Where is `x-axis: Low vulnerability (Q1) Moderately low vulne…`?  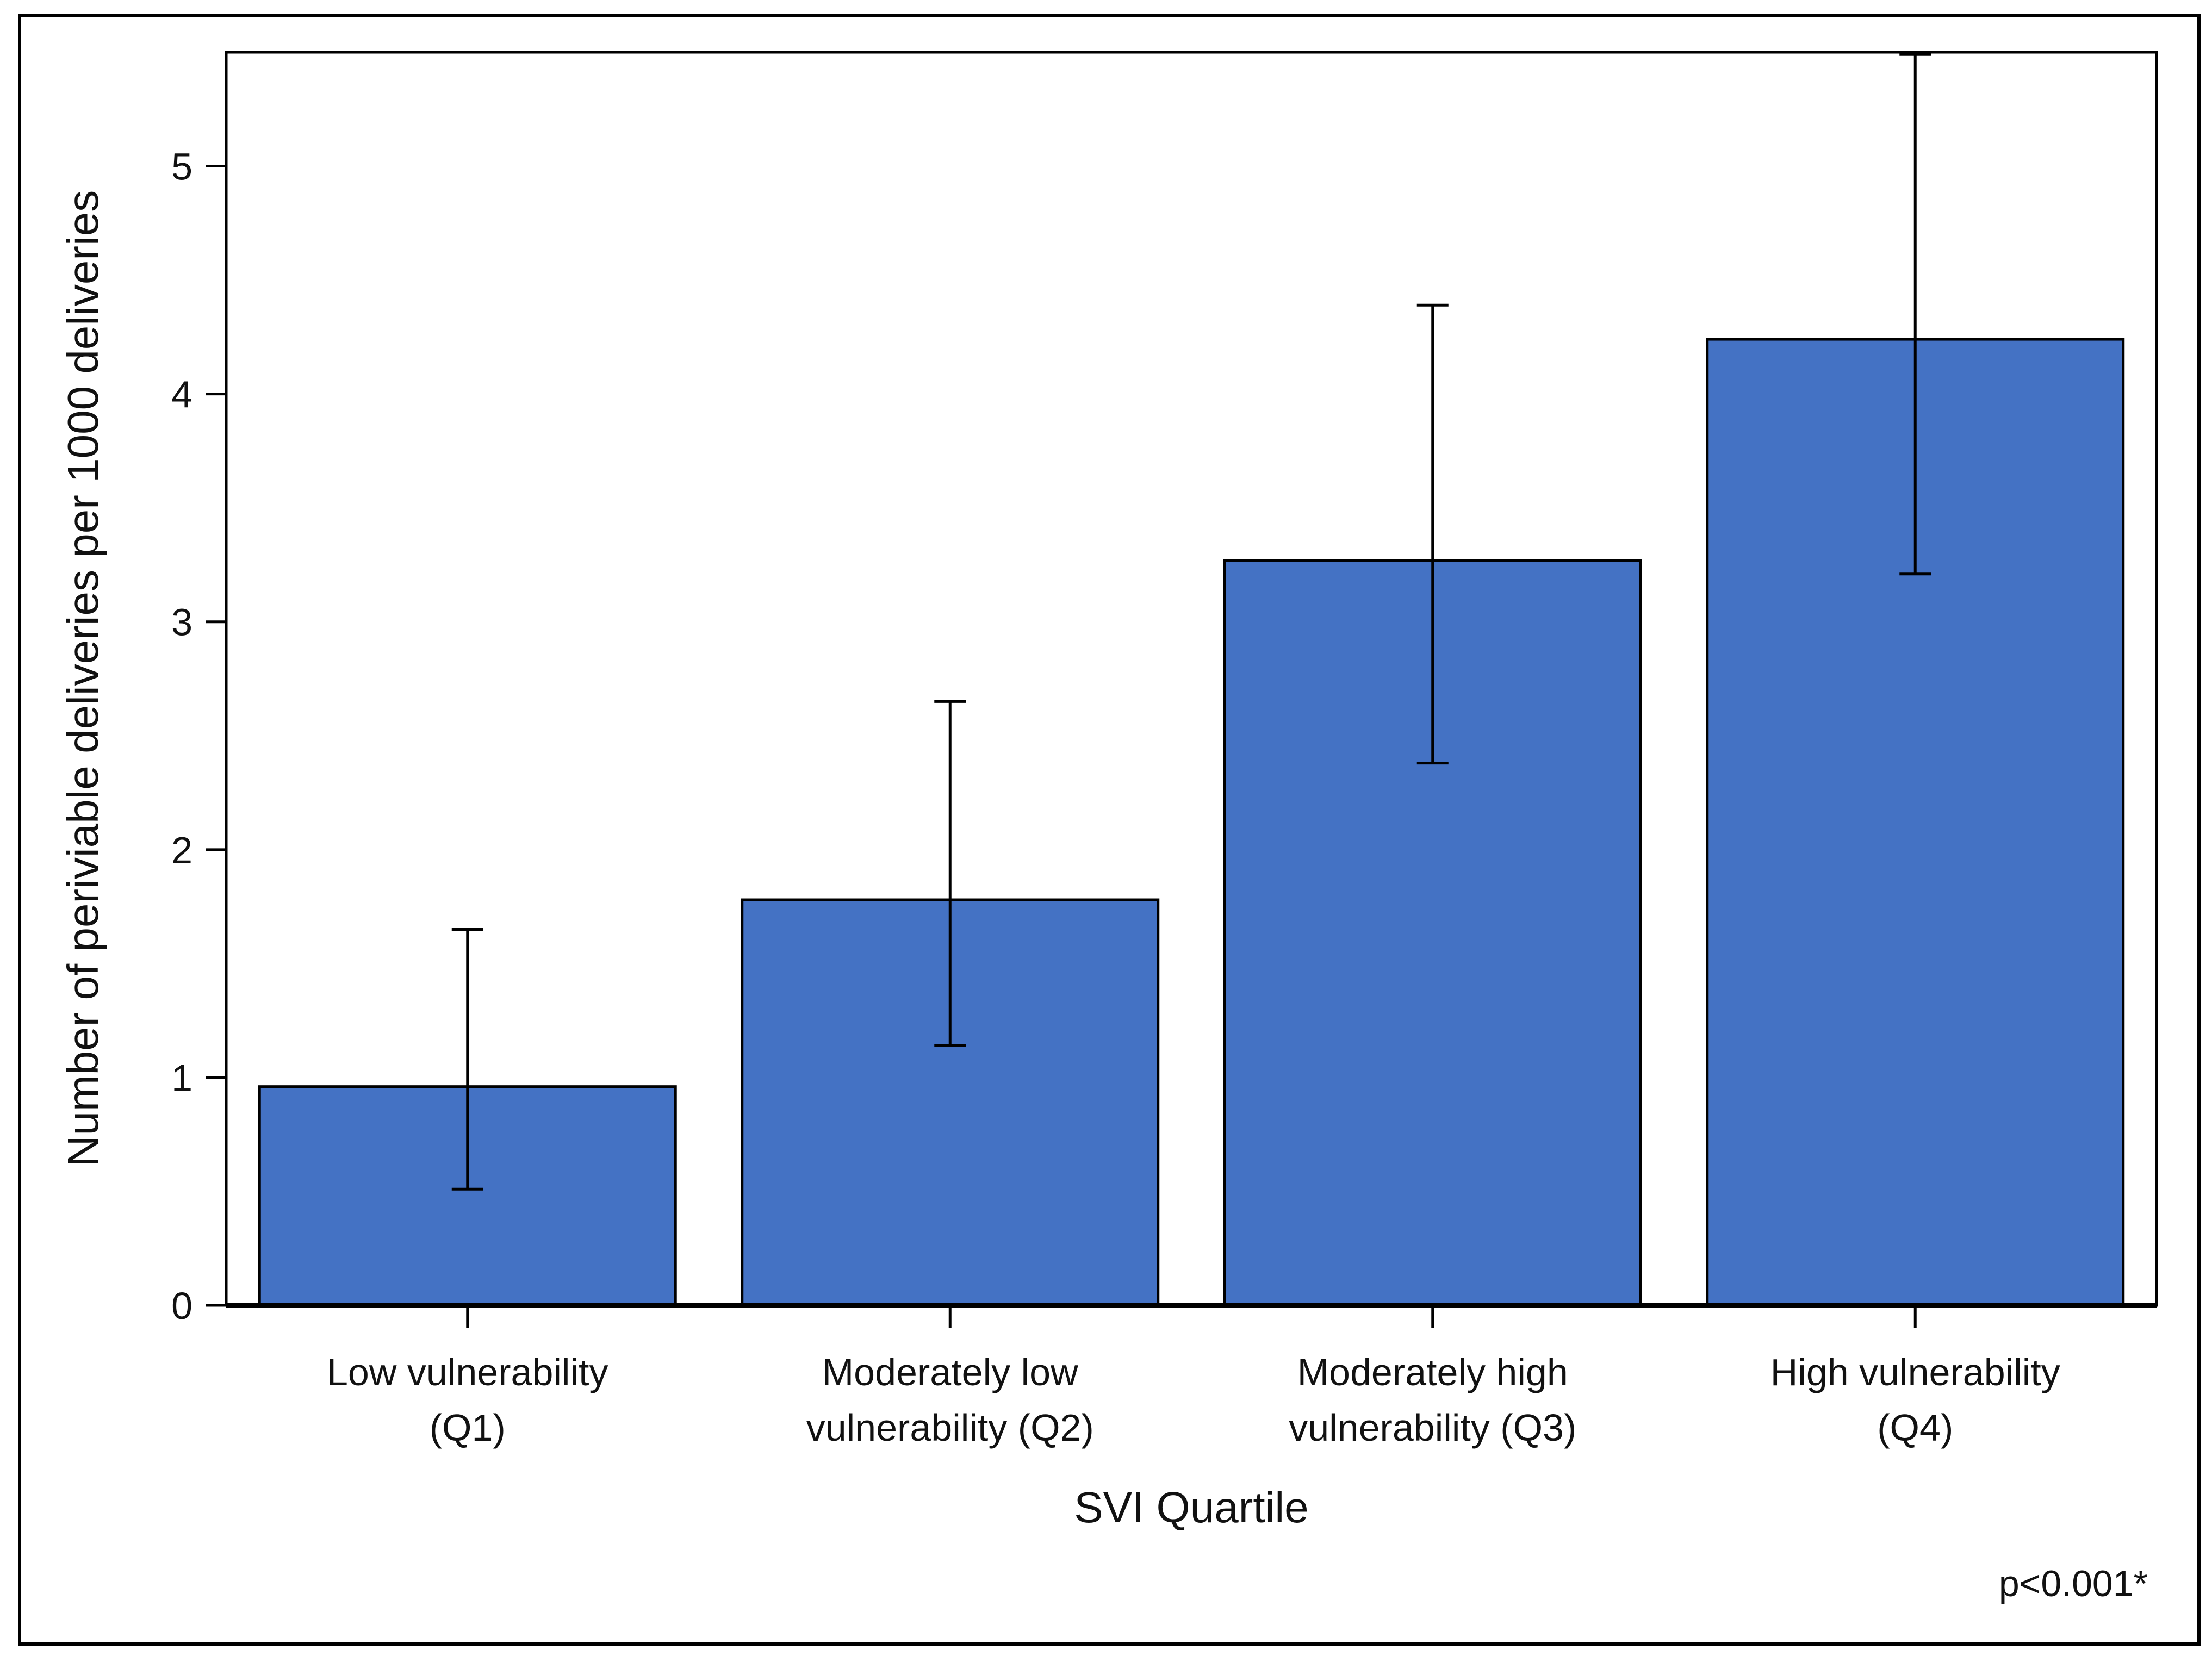
x-axis: Low vulnerability (Q1) Moderately low vulne… is located at coordinates (1191, 1376).